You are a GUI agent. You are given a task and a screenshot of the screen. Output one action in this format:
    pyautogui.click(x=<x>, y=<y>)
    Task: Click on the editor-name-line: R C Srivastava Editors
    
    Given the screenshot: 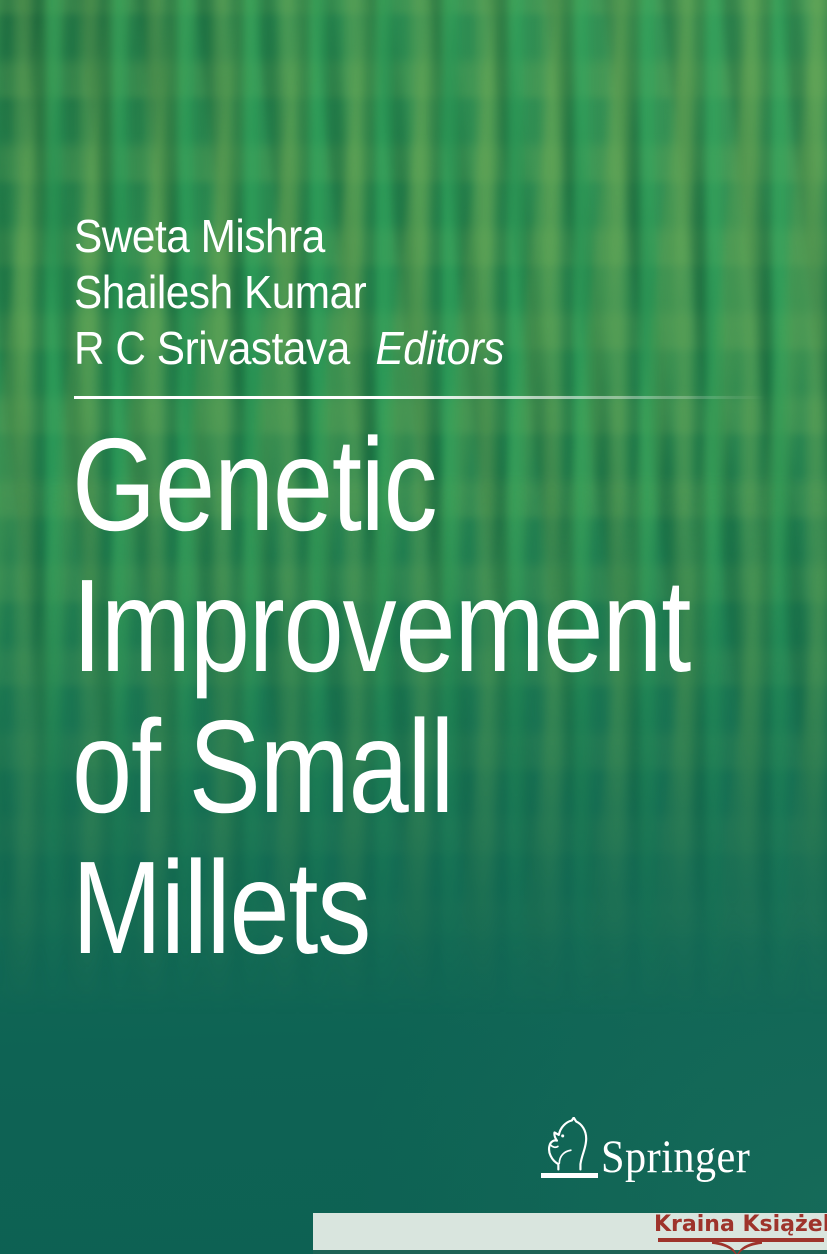 What is the action you would take?
    pyautogui.click(x=289, y=348)
    